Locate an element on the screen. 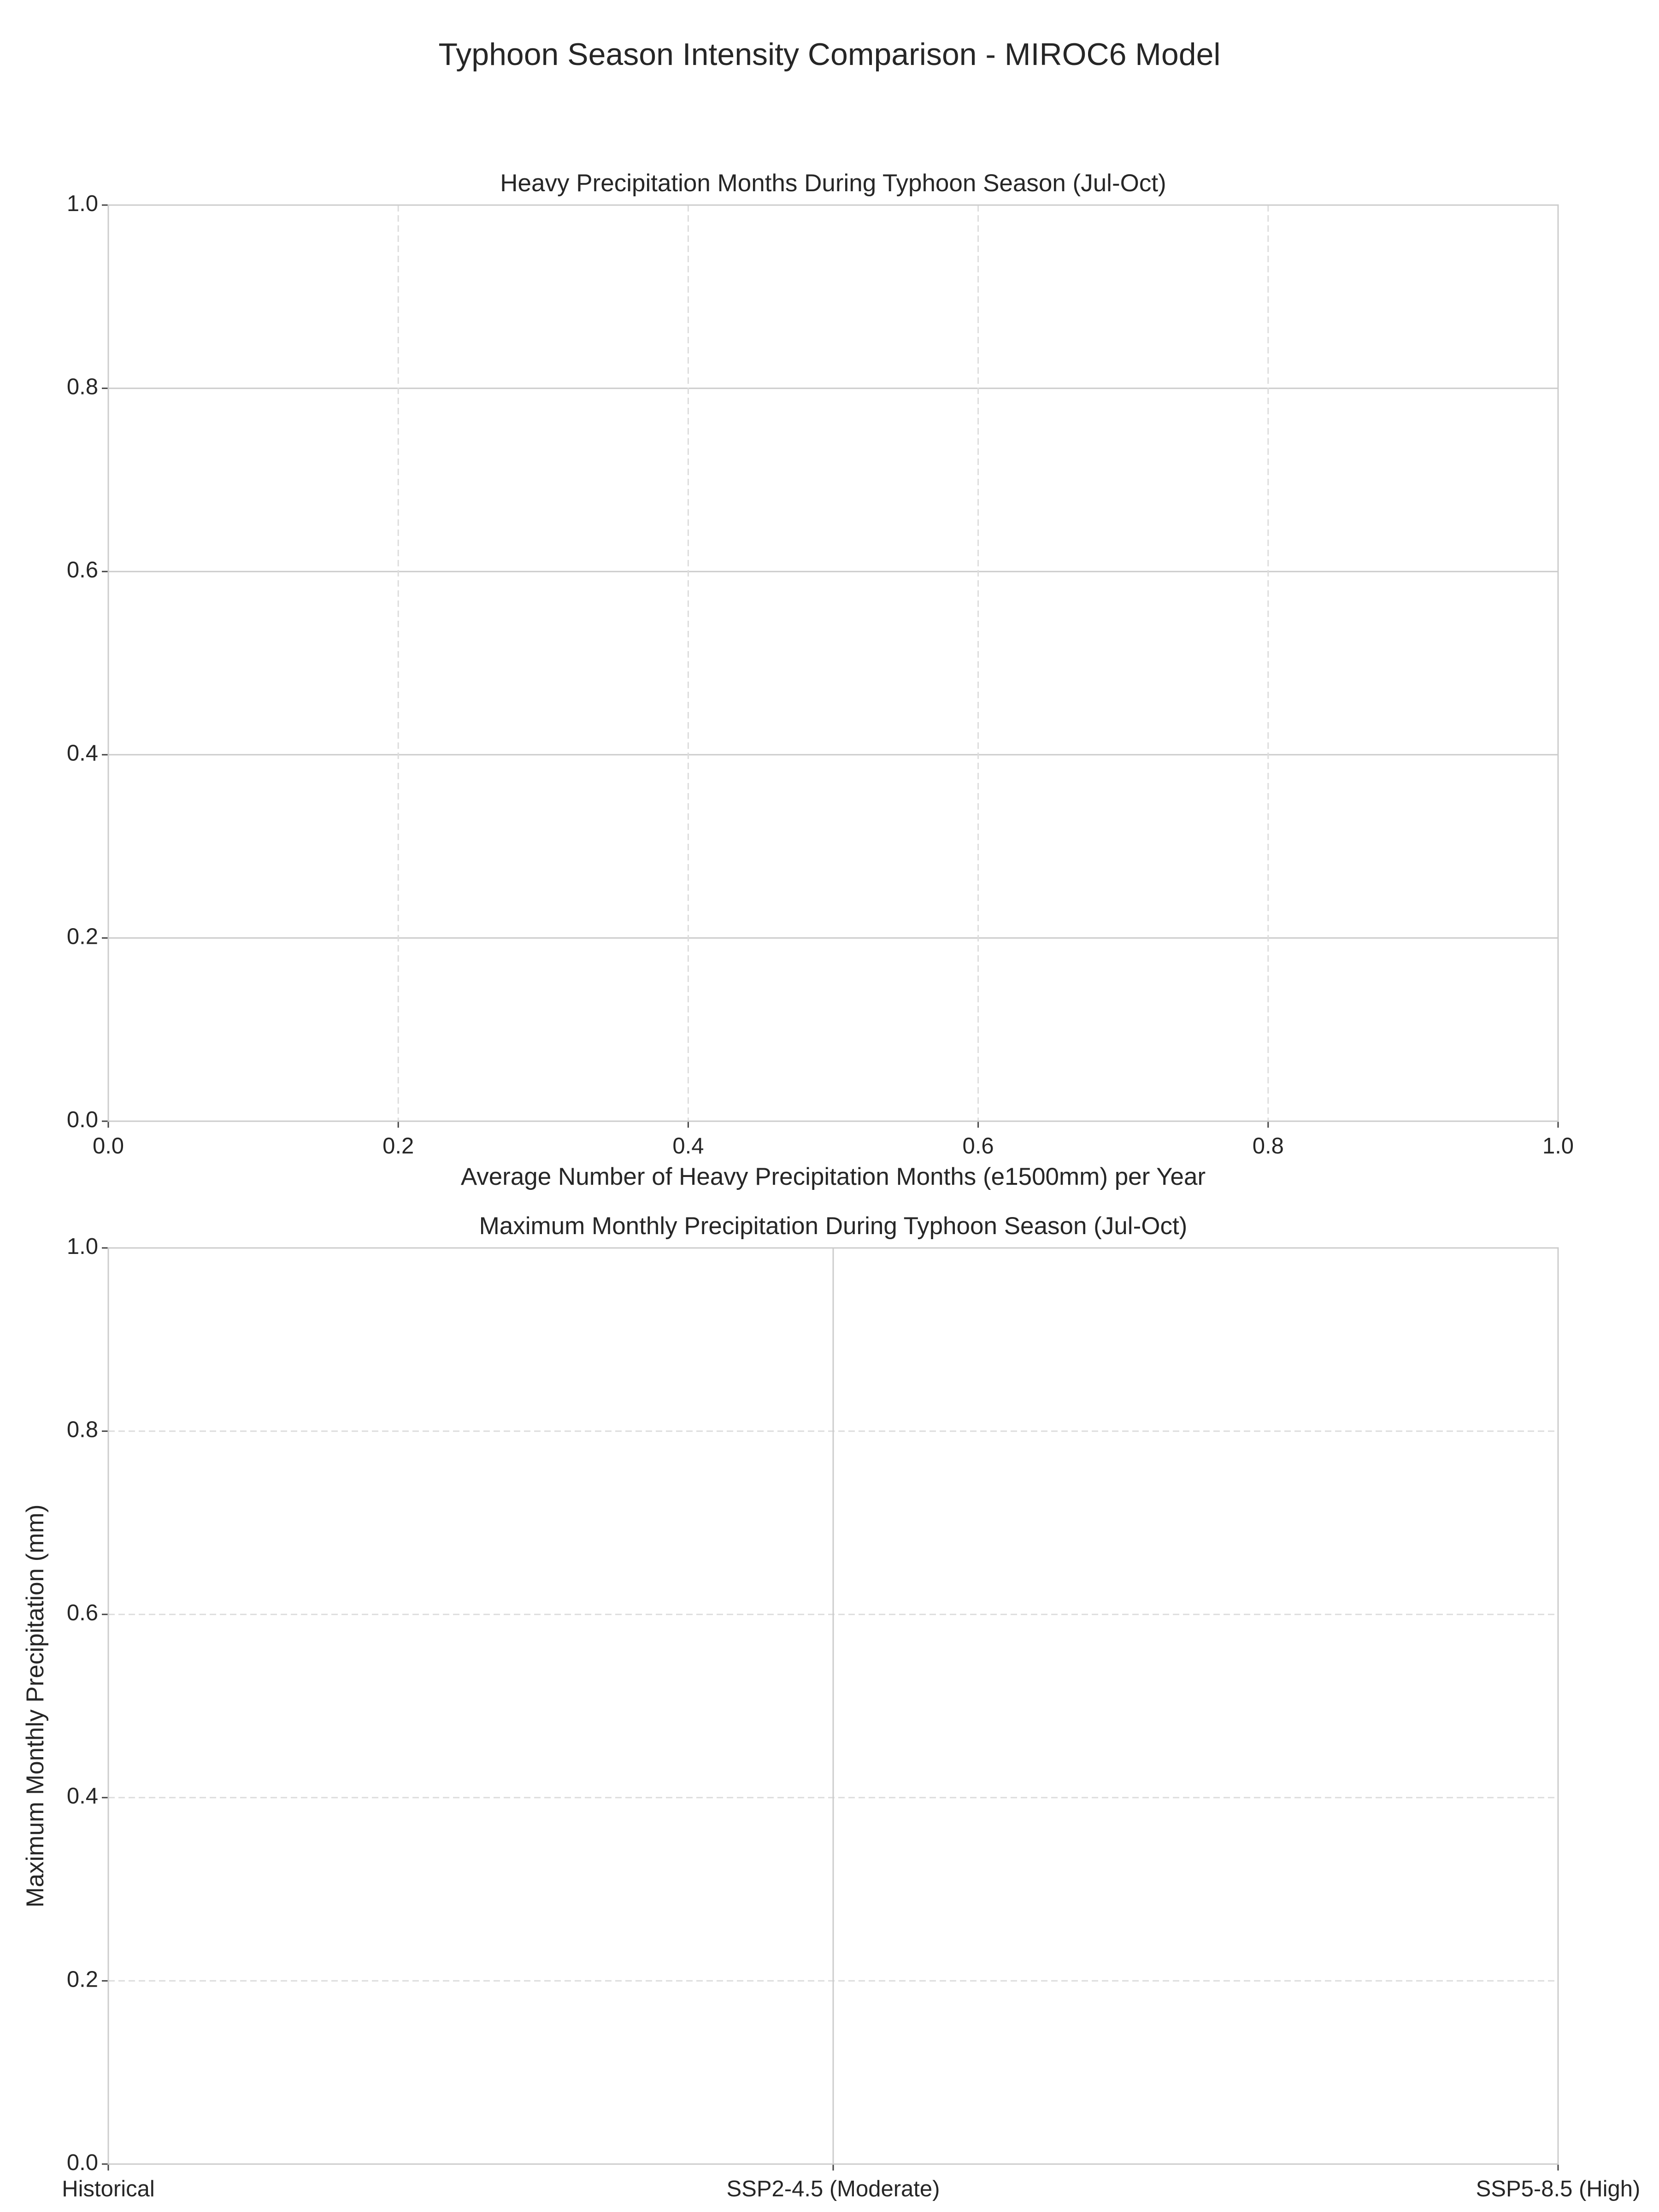  x-tick-label: 0.6 is located at coordinates (978, 1146).